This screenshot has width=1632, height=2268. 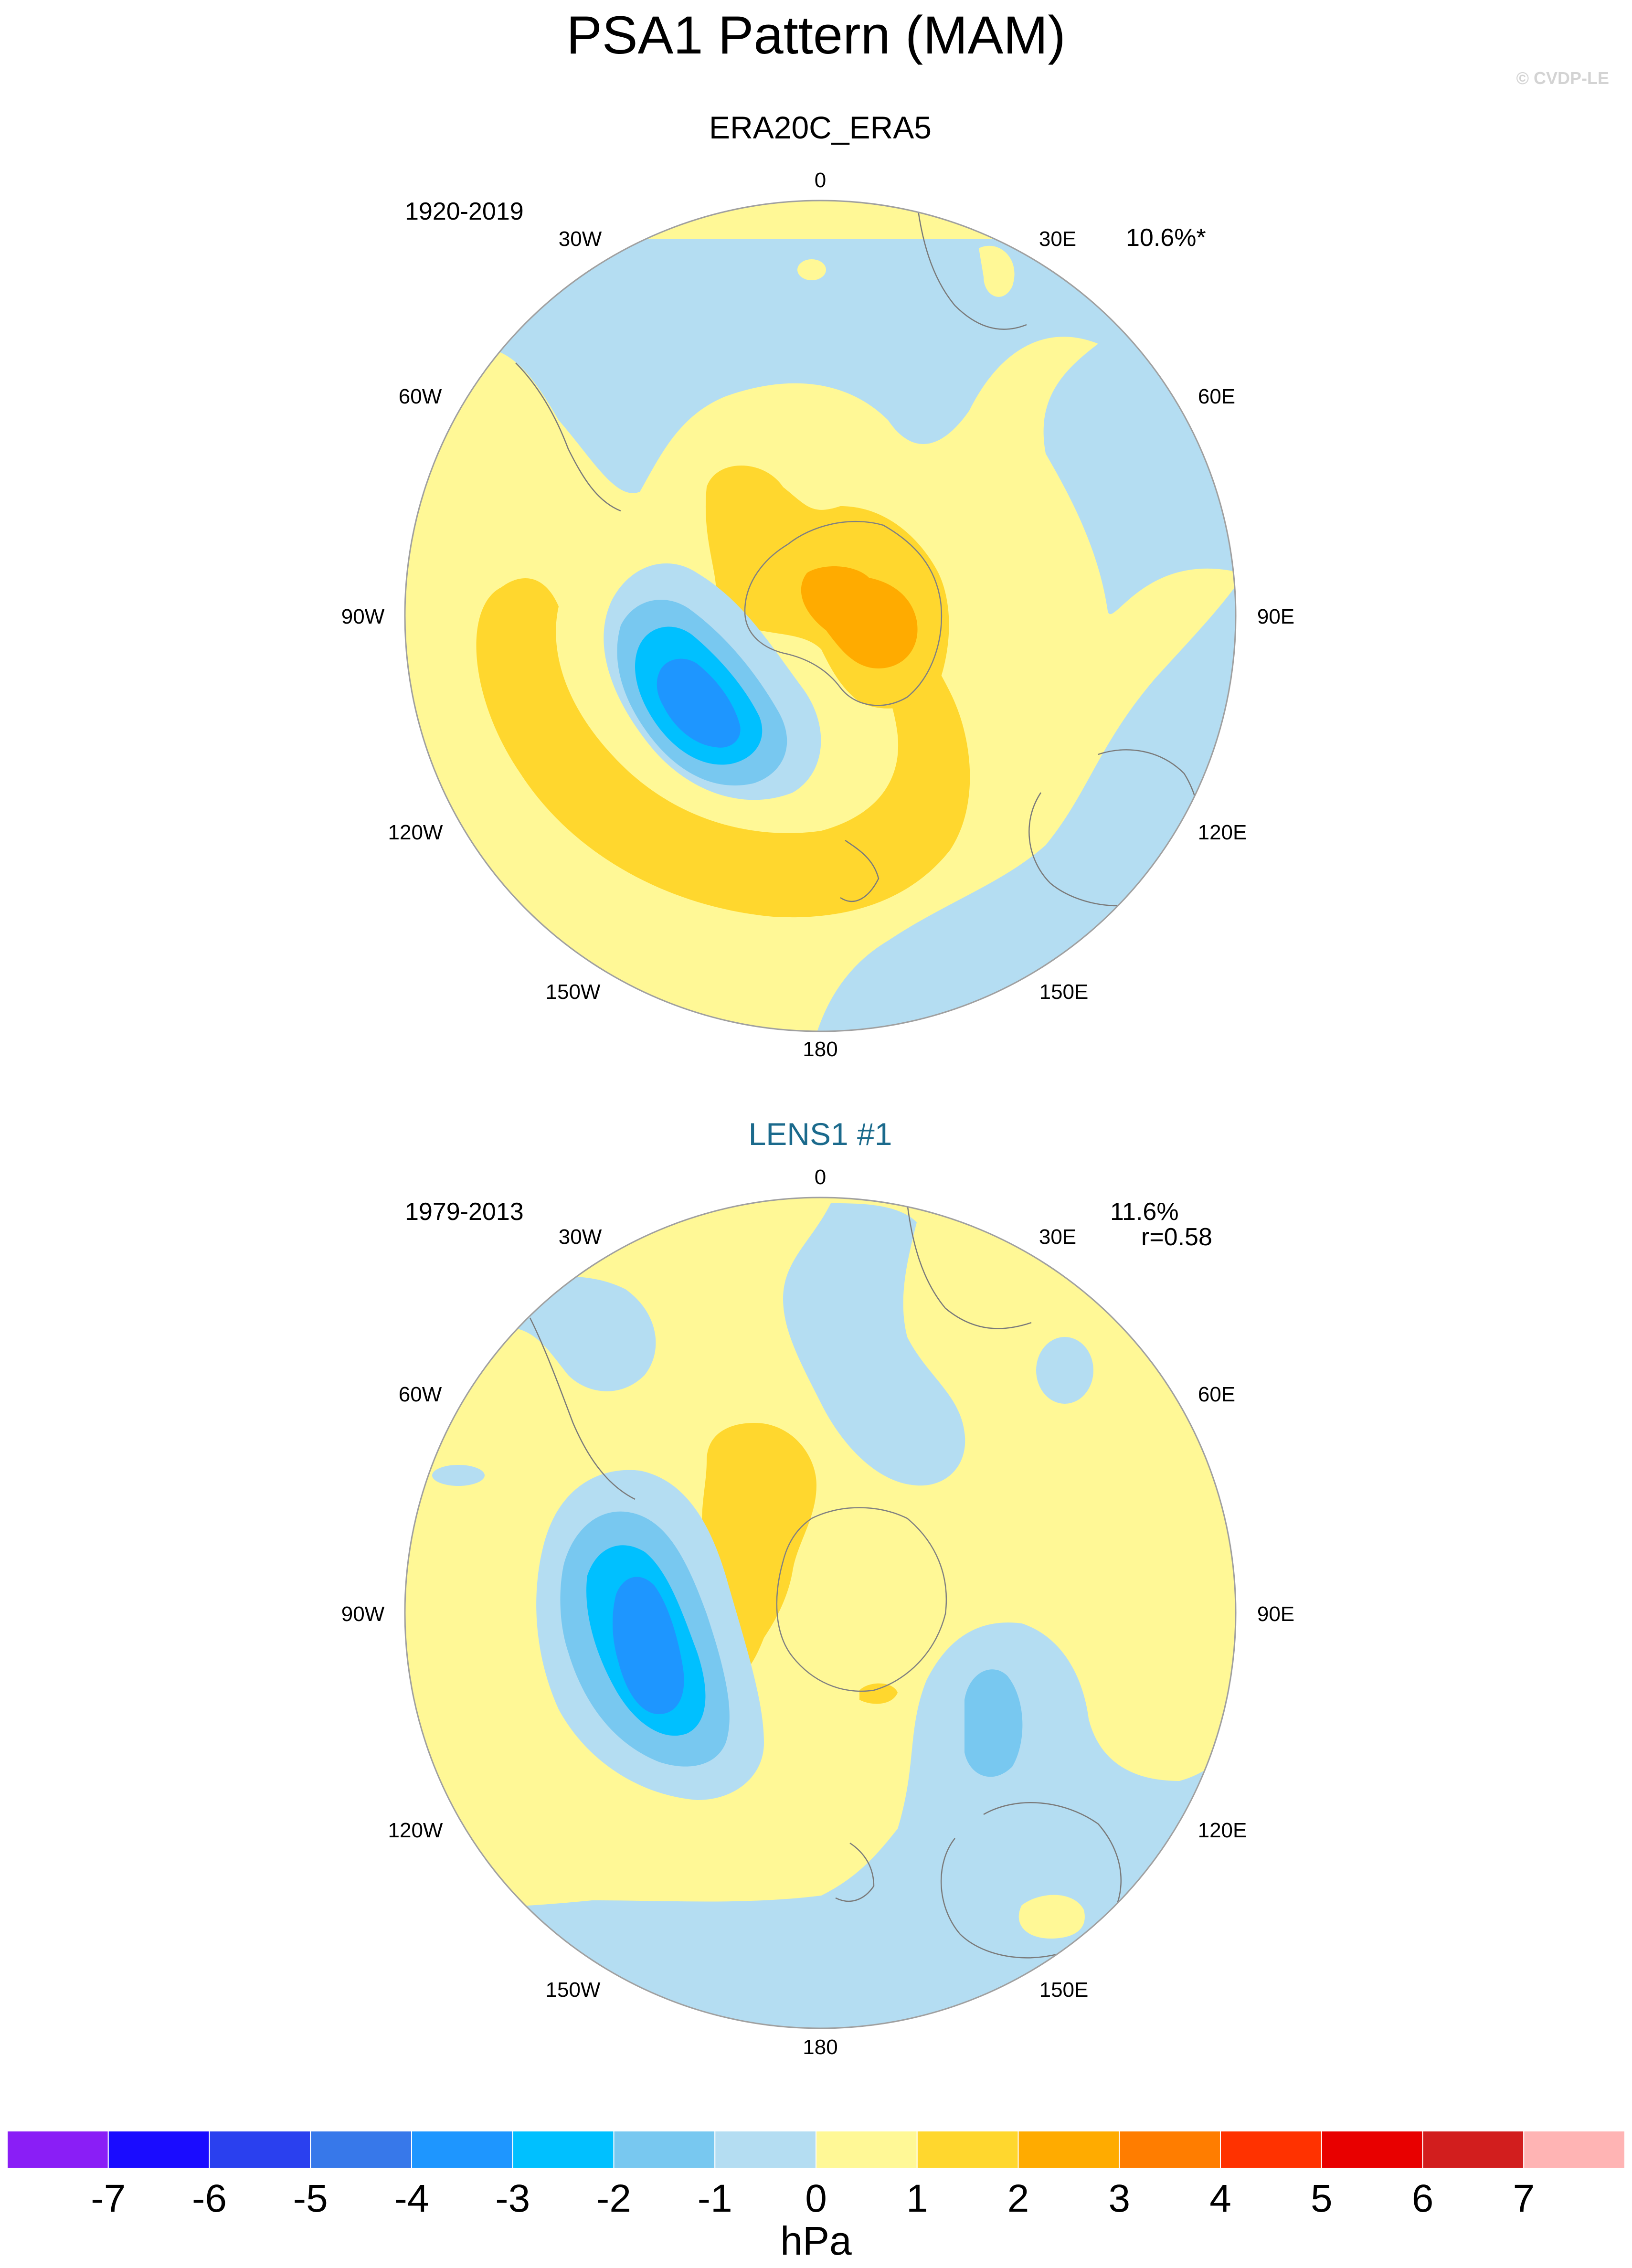 What do you see at coordinates (917, 2198) in the screenshot?
I see `colorbar-tick-label: 1` at bounding box center [917, 2198].